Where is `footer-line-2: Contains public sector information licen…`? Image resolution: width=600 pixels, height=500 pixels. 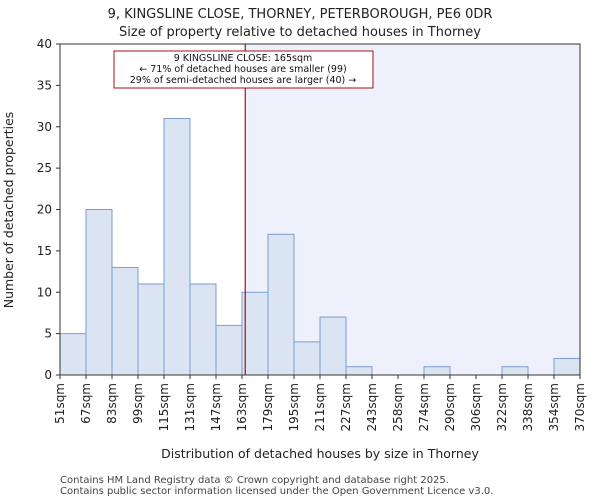
footer-line-2: Contains public sector information licen… is located at coordinates (276, 491).